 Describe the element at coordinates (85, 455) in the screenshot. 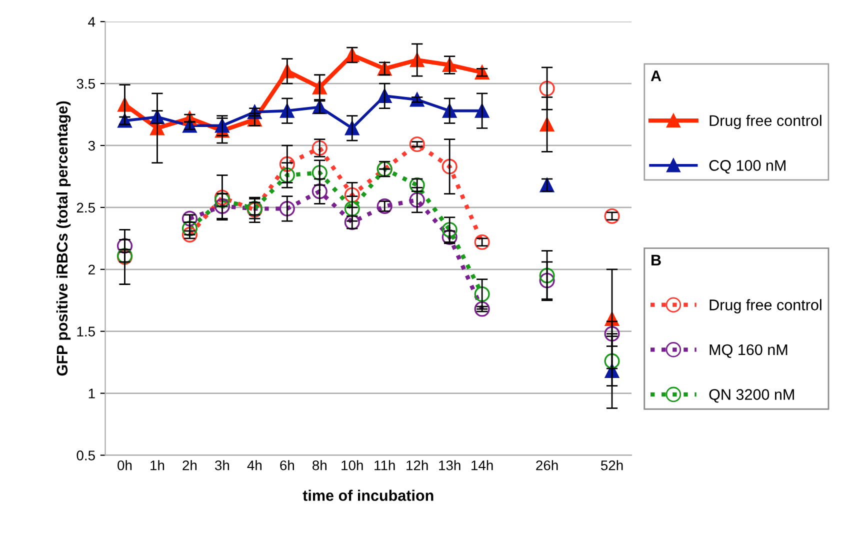

I see `y-tick-label: 0.5` at that location.